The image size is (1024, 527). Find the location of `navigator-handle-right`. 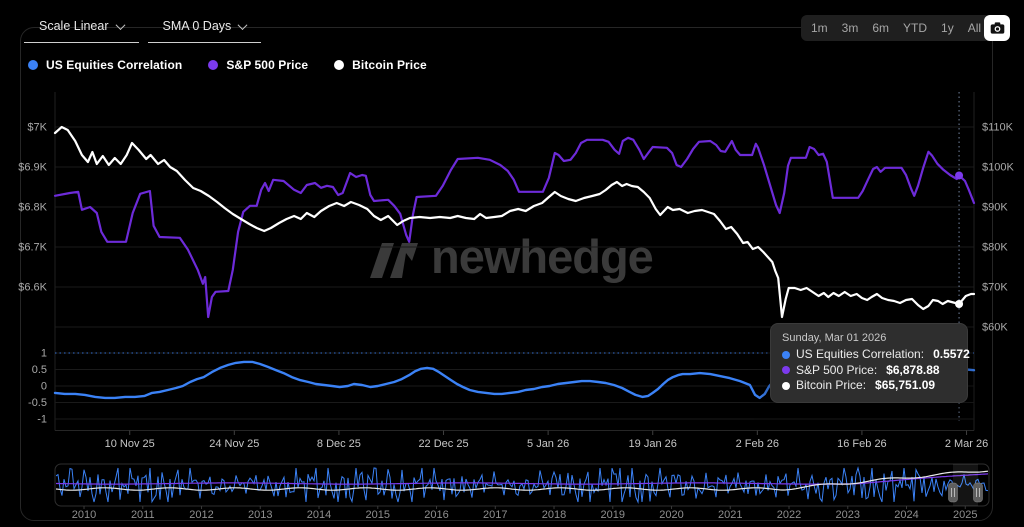

navigator-handle-right is located at coordinates (978, 492).